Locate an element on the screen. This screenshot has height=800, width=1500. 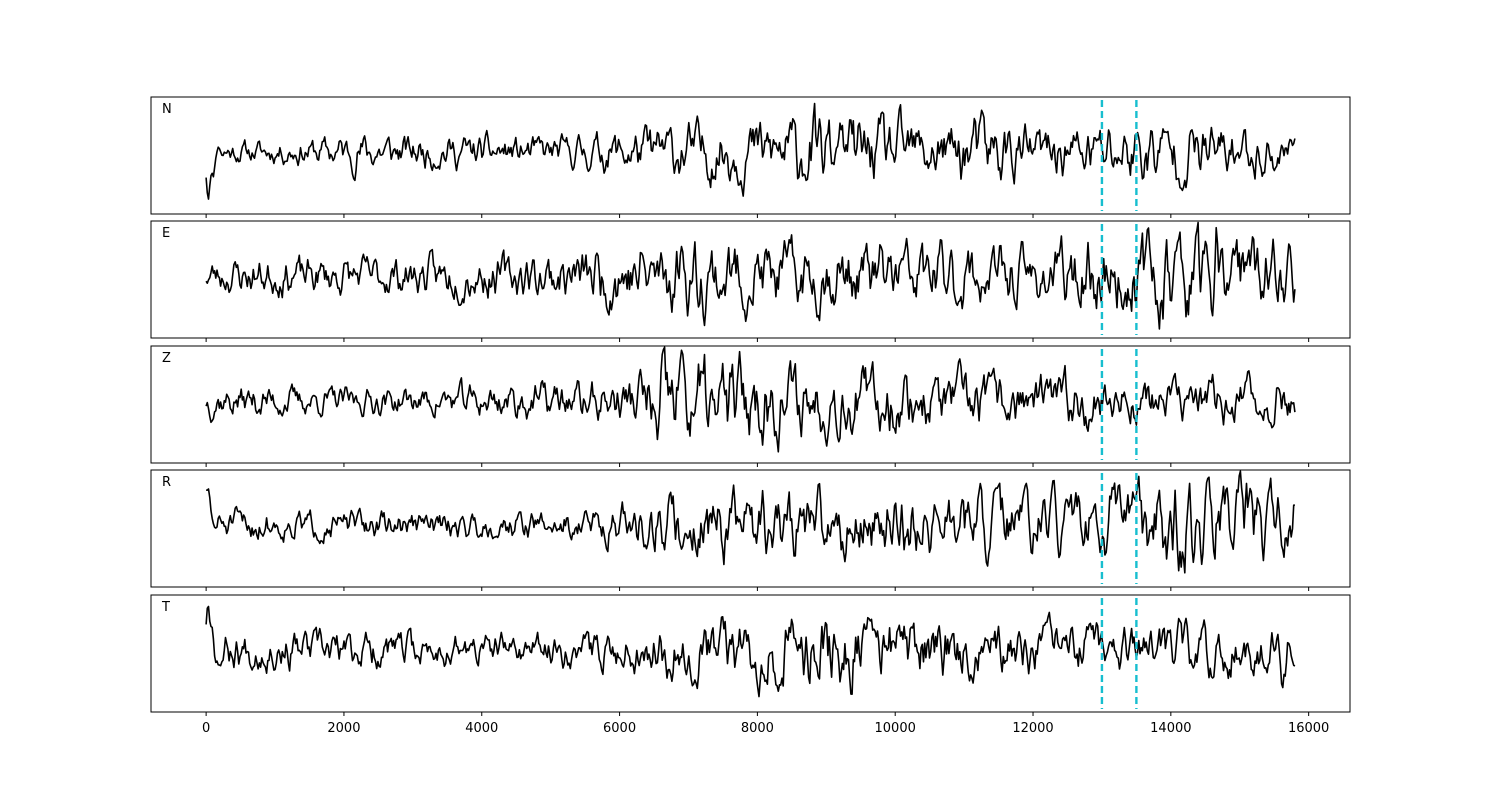
x-tick-label: 0 is located at coordinates (206, 728).